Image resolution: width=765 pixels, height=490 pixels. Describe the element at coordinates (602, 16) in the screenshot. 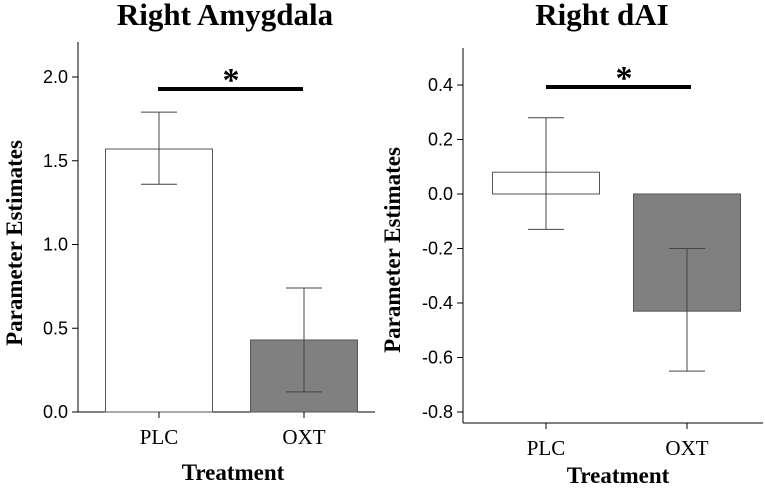

I see `chart-title: Right dAI` at that location.